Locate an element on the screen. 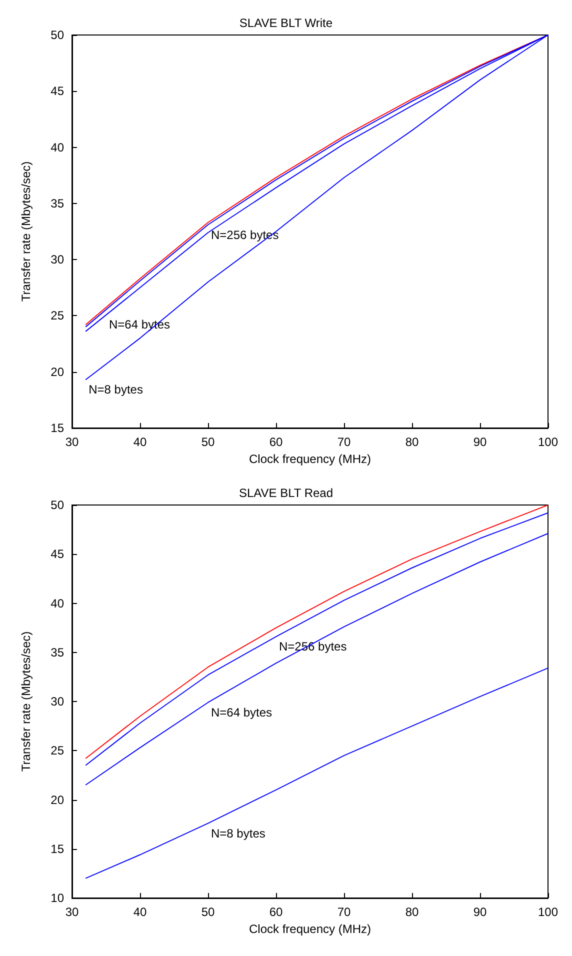  annotation: N=64 bytes is located at coordinates (241, 712).